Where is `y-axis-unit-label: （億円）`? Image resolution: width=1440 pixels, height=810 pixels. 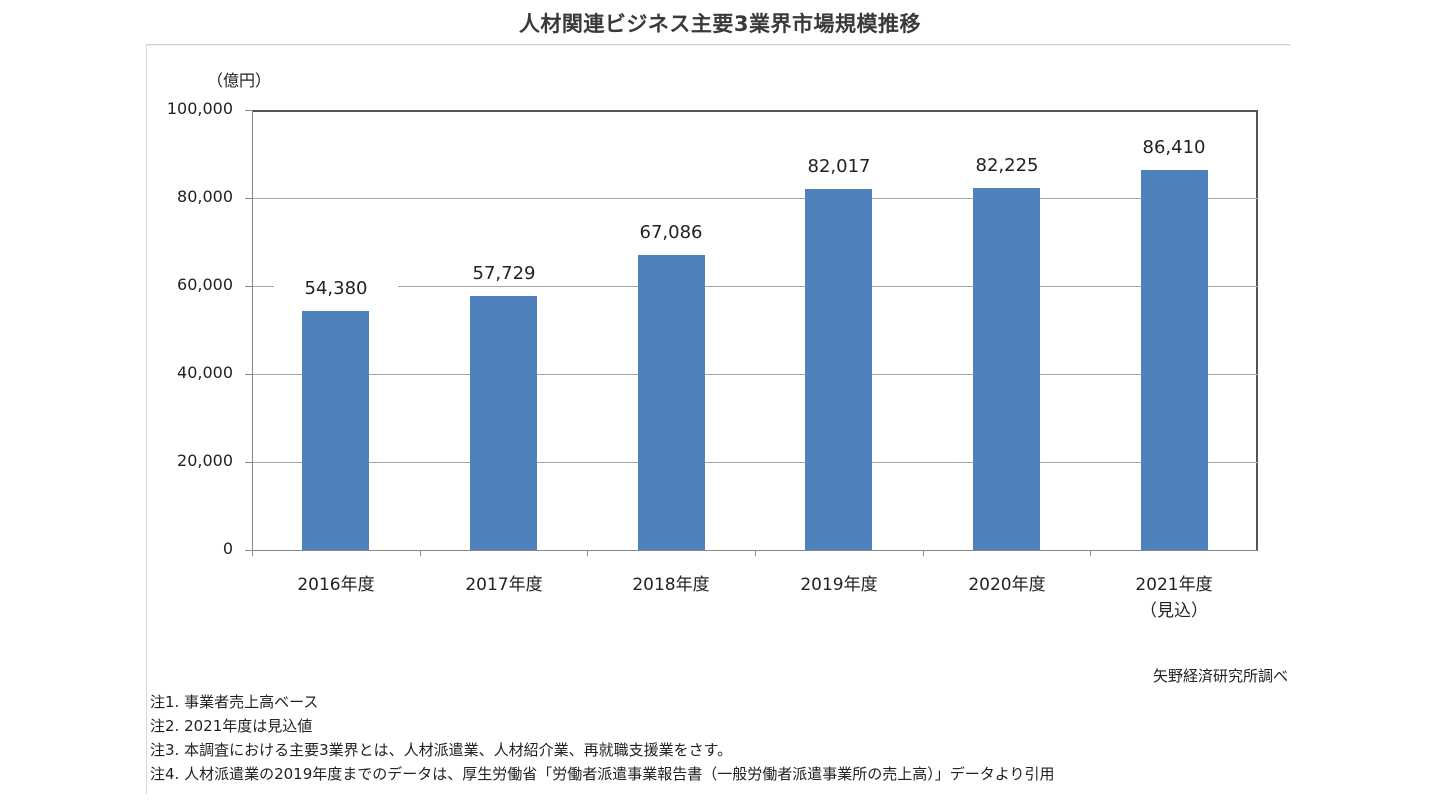
y-axis-unit-label: （億円） is located at coordinates (239, 80).